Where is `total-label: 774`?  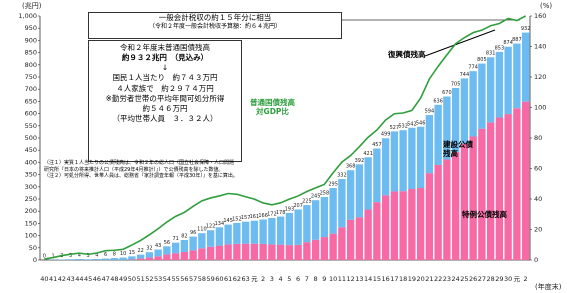 total-label: 774 is located at coordinates (473, 68).